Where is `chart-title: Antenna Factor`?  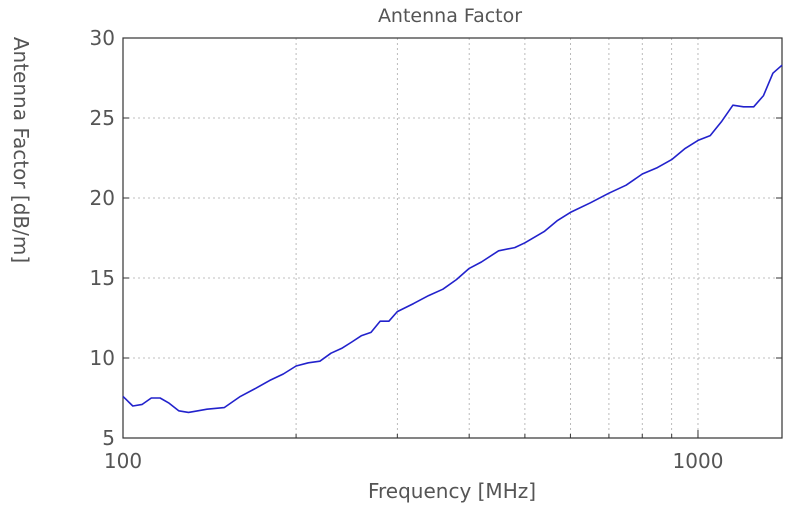
chart-title: Antenna Factor is located at coordinates (450, 16).